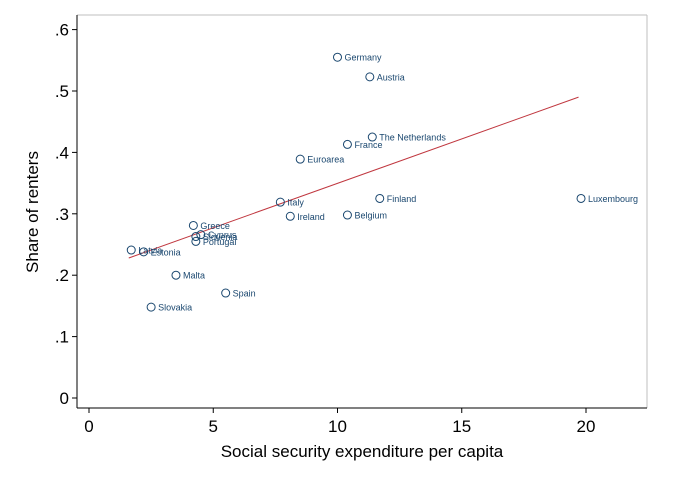 Image resolution: width=692 pixels, height=477 pixels. I want to click on point-label: Ireland, so click(311, 217).